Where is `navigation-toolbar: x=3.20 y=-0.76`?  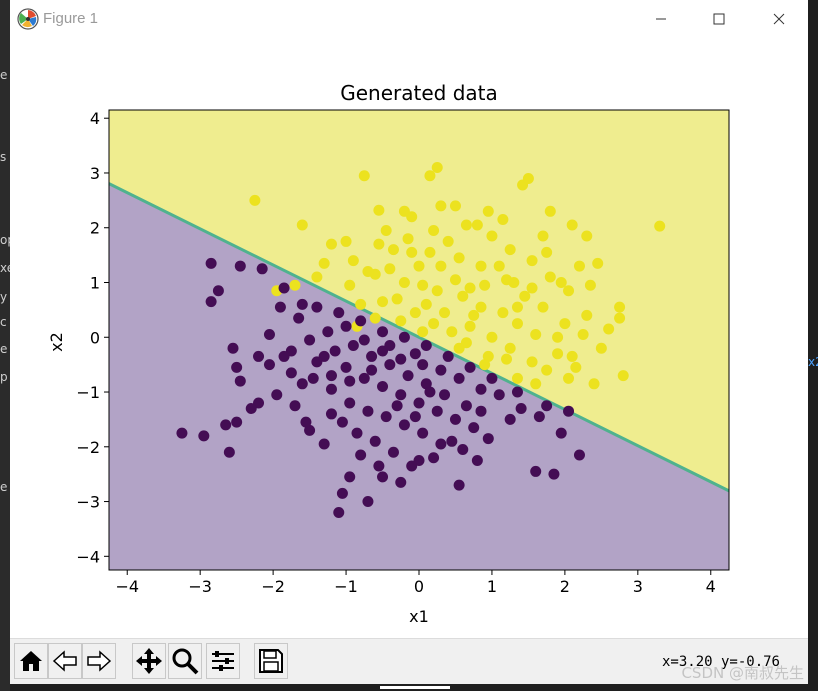
navigation-toolbar: x=3.20 y=-0.76 is located at coordinates (409, 661).